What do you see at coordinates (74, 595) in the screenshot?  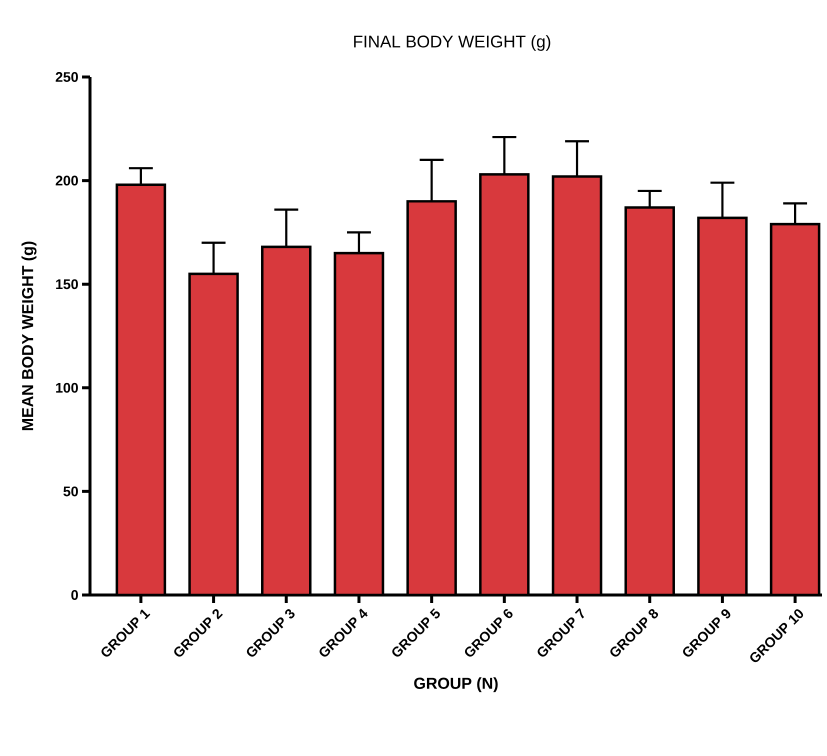 I see `y-tick-label: 0` at bounding box center [74, 595].